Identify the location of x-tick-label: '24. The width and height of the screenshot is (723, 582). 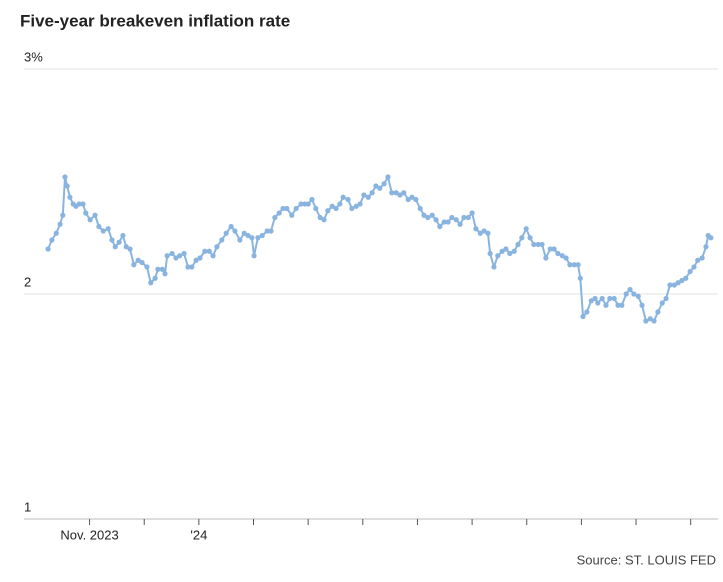
(198, 534).